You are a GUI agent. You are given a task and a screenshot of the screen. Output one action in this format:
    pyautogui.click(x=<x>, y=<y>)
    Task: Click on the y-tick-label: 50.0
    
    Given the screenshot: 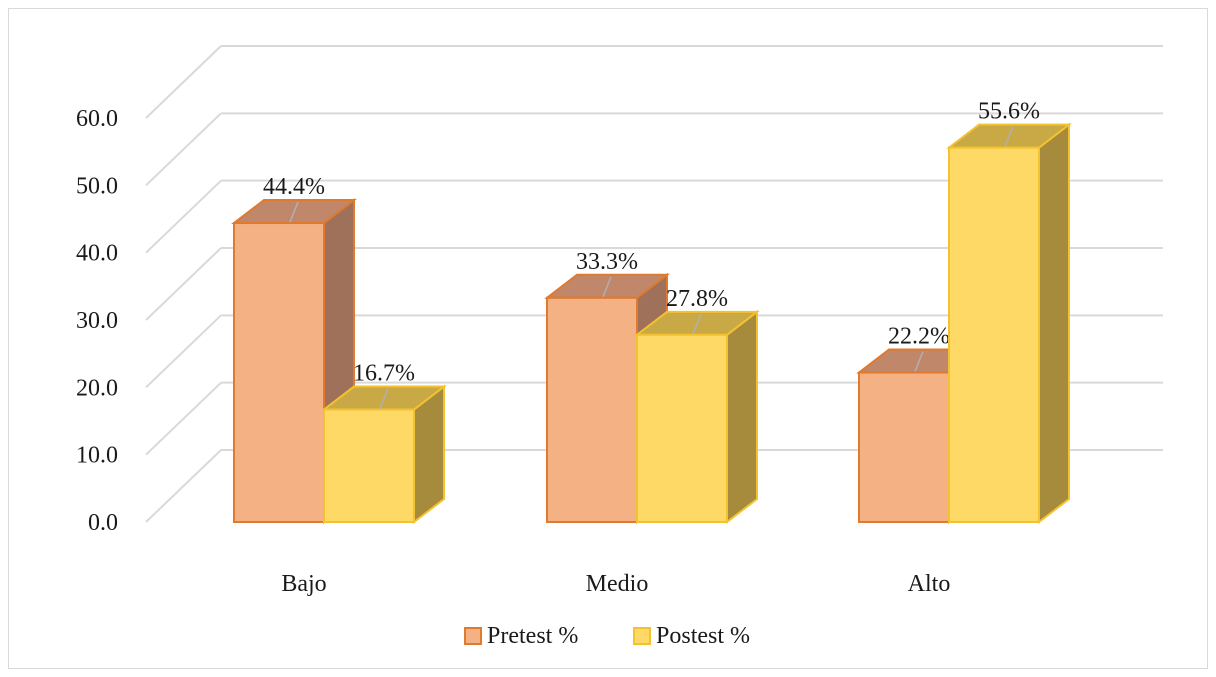 What is the action you would take?
    pyautogui.click(x=97, y=186)
    